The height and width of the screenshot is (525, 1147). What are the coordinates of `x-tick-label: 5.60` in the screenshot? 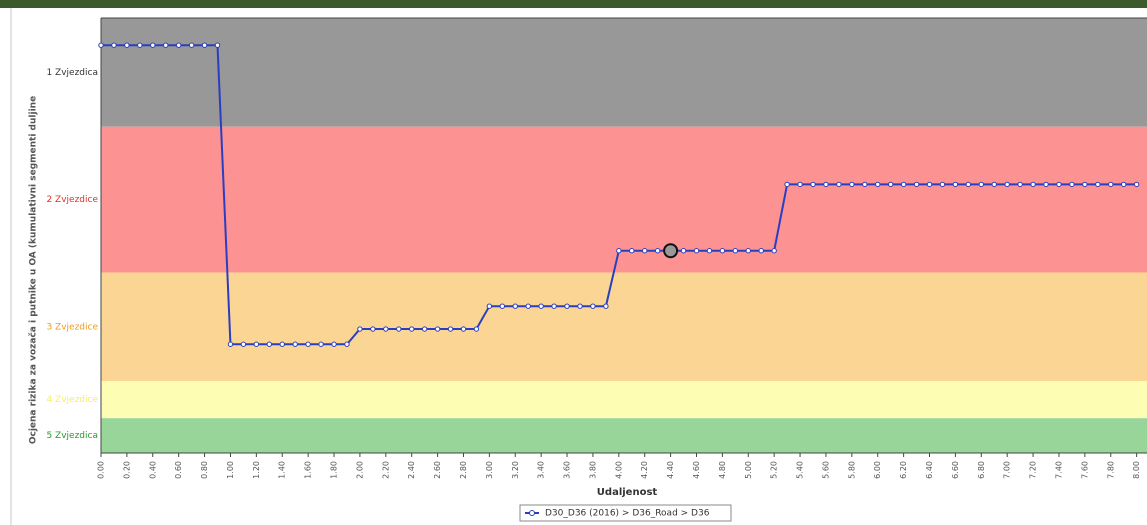 It's located at (825, 470).